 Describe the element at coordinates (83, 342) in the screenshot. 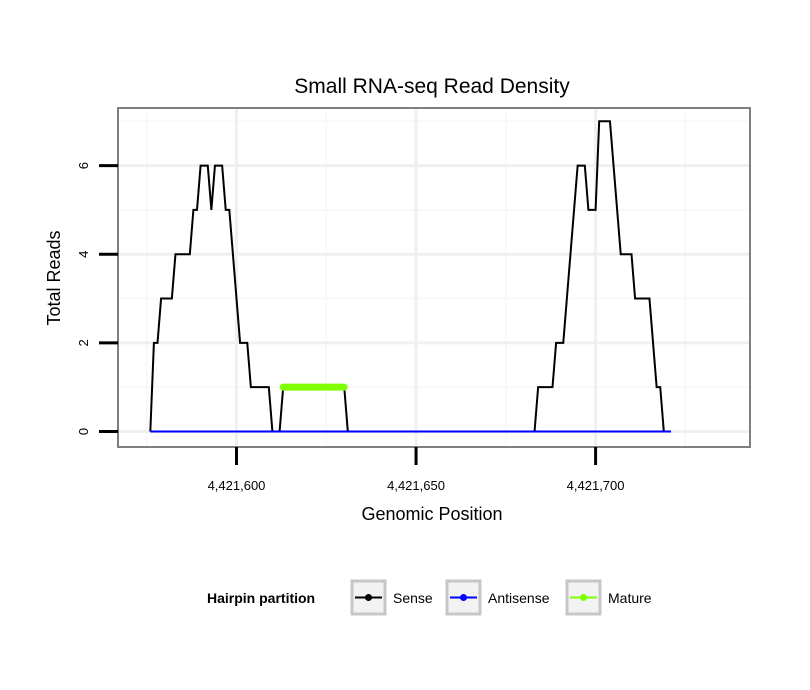

I see `y-tick-label: 2` at that location.